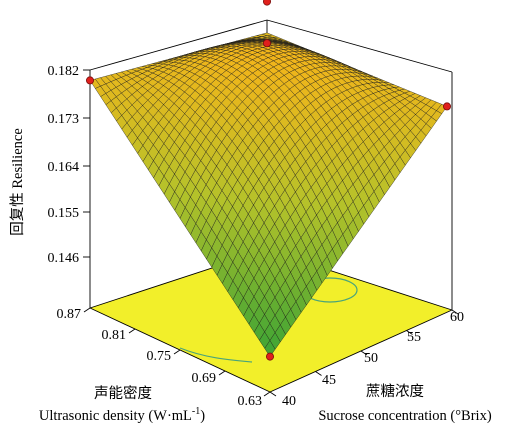 Image resolution: width=515 pixels, height=446 pixels. I want to click on x-tick-label: 0.81, so click(114, 335).